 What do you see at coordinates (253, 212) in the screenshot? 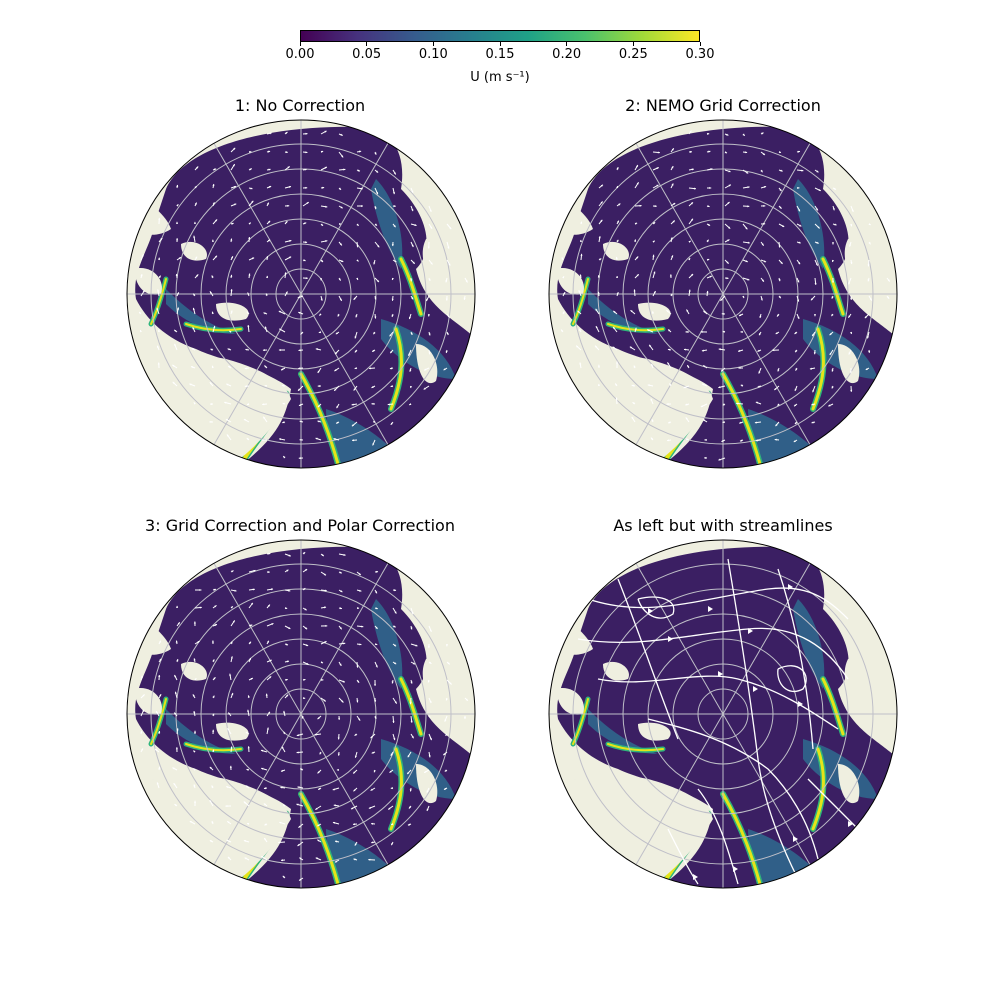
I see `meridian-line` at bounding box center [253, 212].